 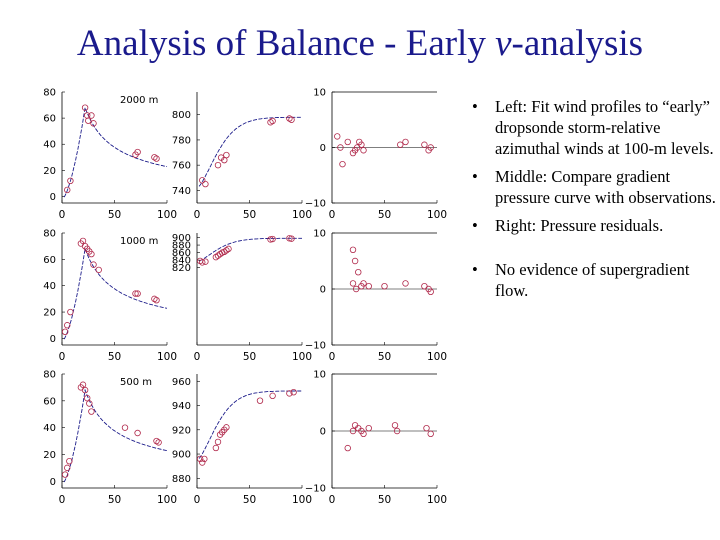 I want to click on pressure-r2-ytick-label: 920, so click(x=181, y=430).